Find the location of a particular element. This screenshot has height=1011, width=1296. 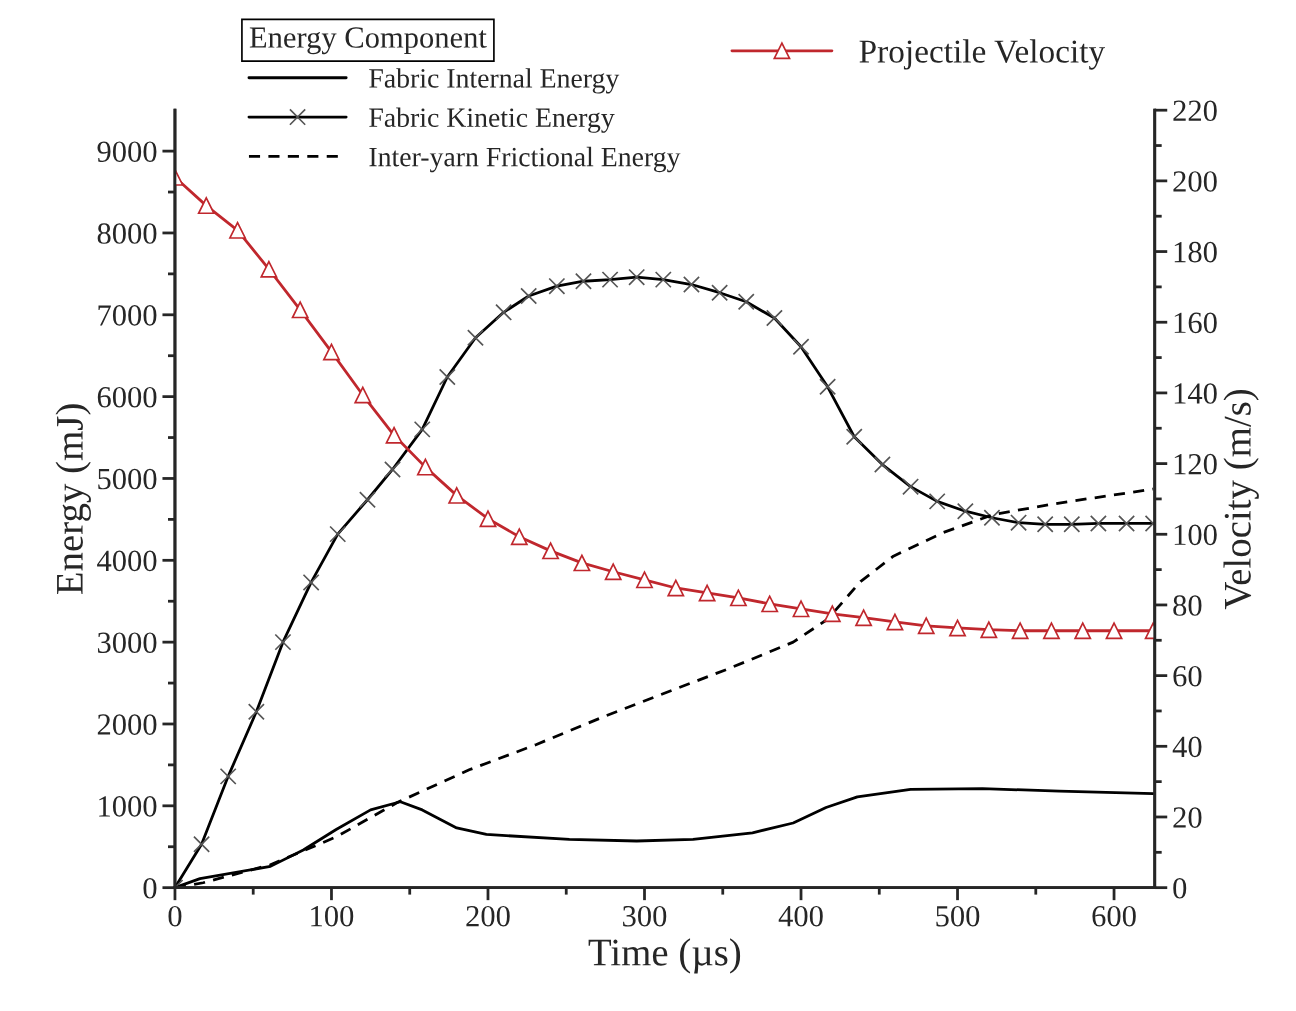

y-tick-label: 0 is located at coordinates (150, 888).